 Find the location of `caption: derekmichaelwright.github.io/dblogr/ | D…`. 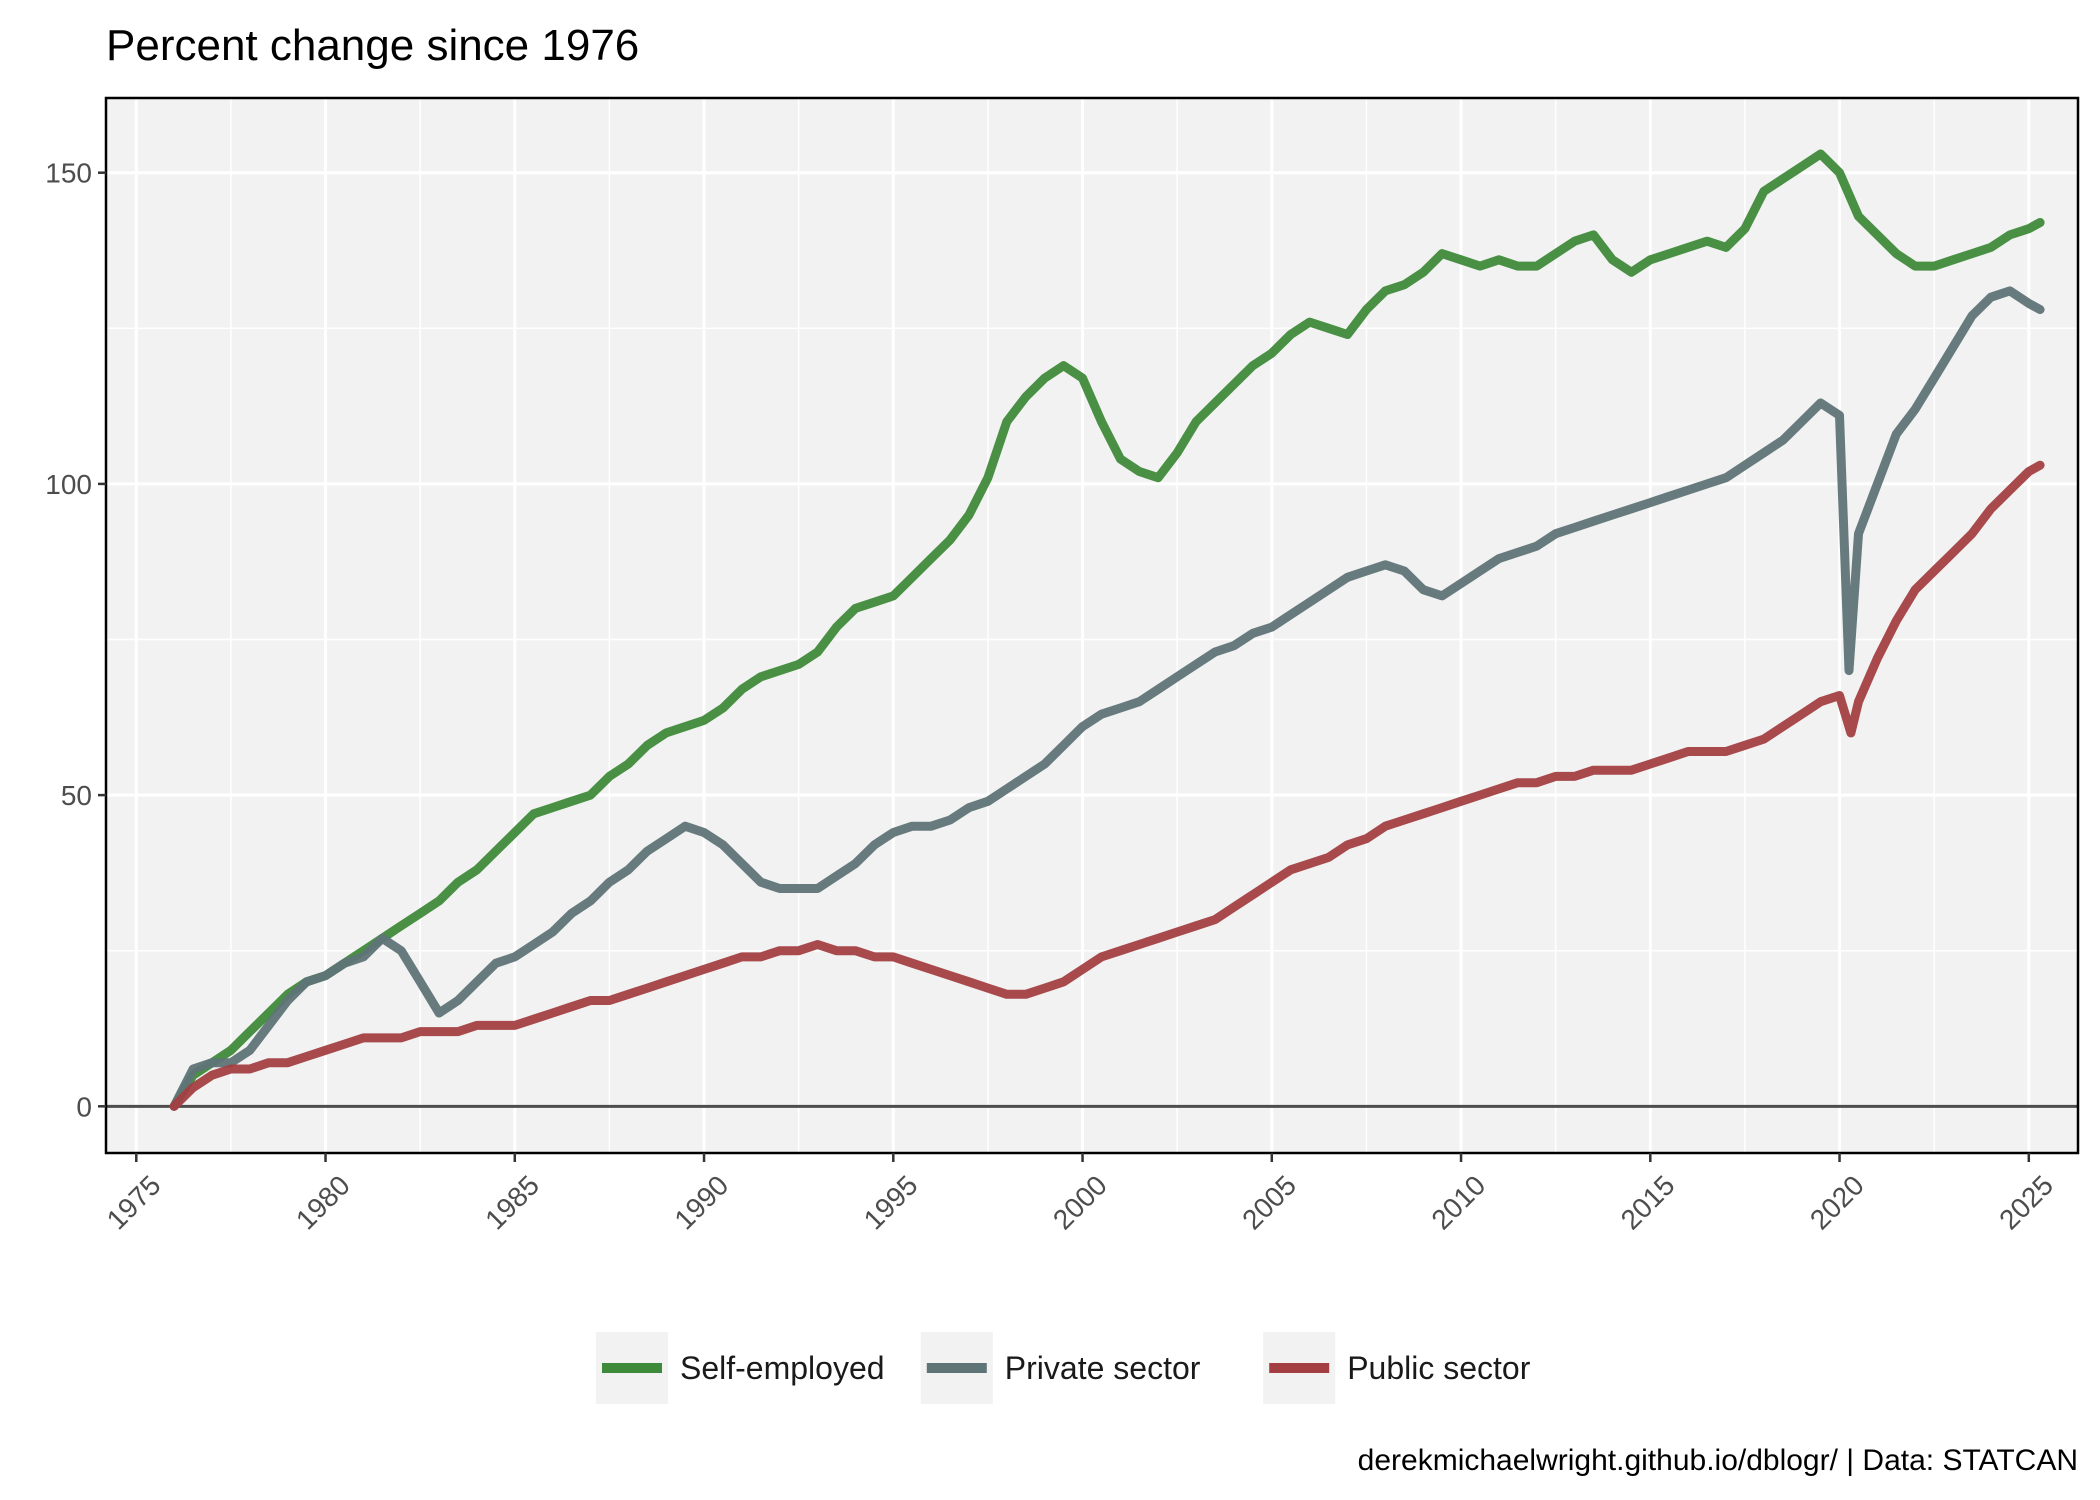

caption: derekmichaelwright.github.io/dblogr/ | D… is located at coordinates (1718, 1460).